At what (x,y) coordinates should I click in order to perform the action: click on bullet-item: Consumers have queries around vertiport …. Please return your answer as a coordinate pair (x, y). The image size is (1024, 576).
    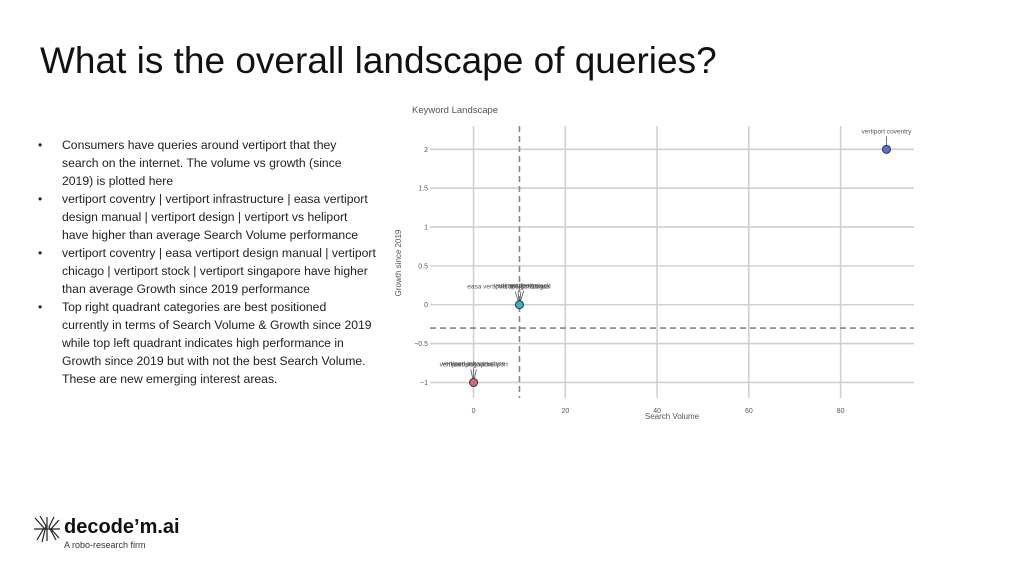
    Looking at the image, I should click on (207, 163).